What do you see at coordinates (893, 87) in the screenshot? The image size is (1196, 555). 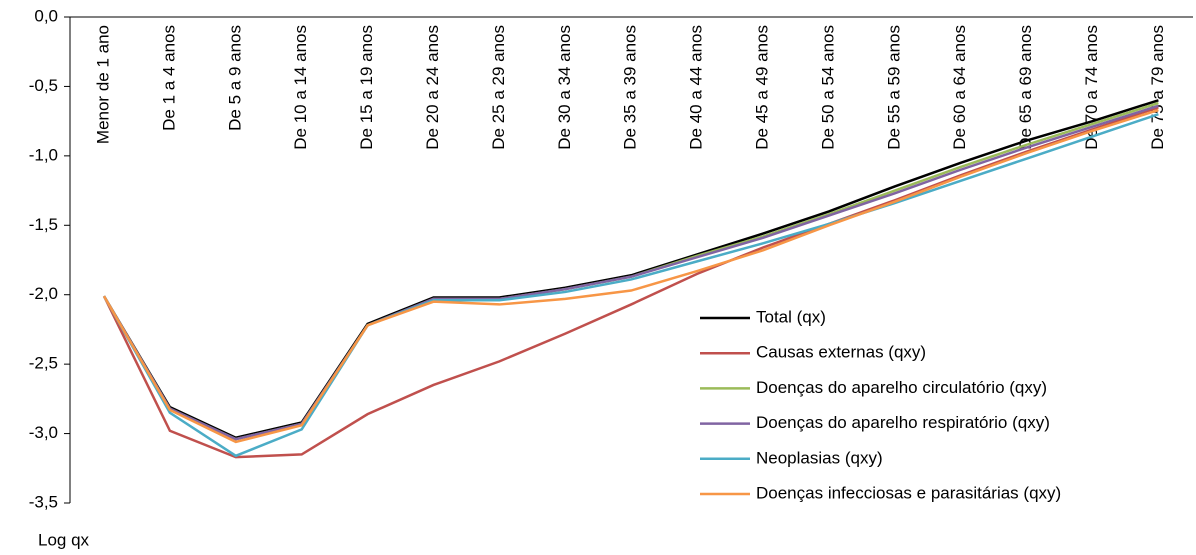 I see `x-tick-label: De 55 a 59 anos` at bounding box center [893, 87].